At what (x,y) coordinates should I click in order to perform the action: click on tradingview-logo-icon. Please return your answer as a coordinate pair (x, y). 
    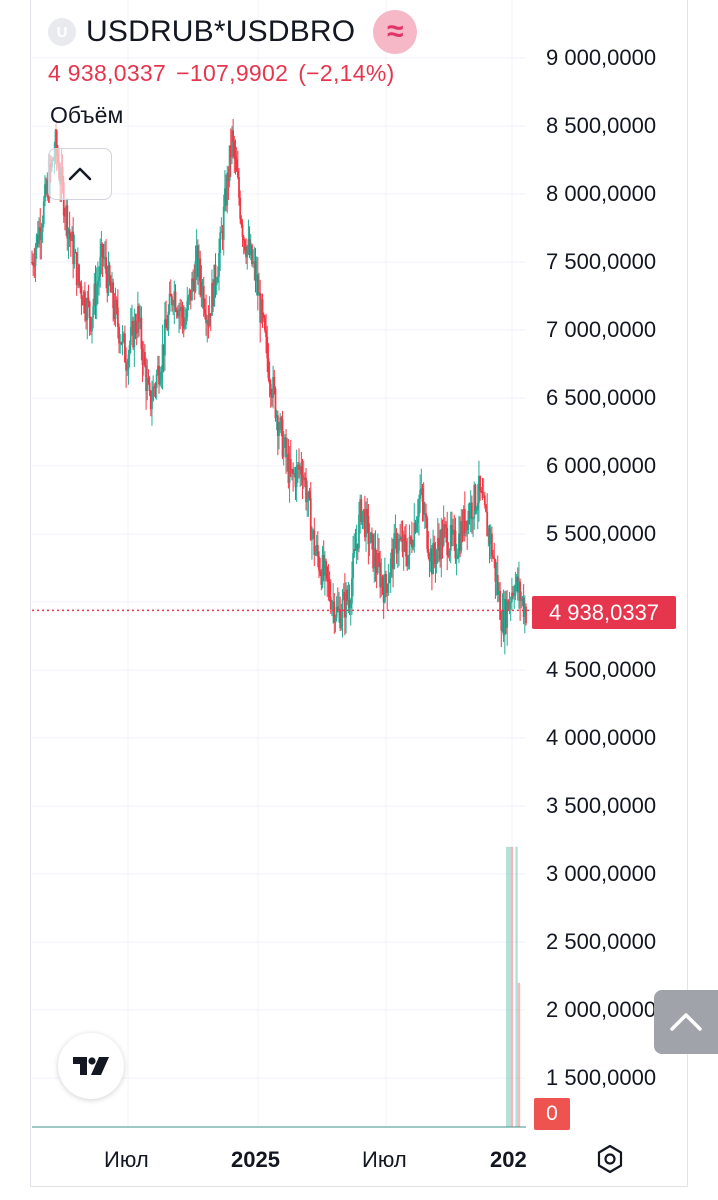
    Looking at the image, I should click on (91, 1066).